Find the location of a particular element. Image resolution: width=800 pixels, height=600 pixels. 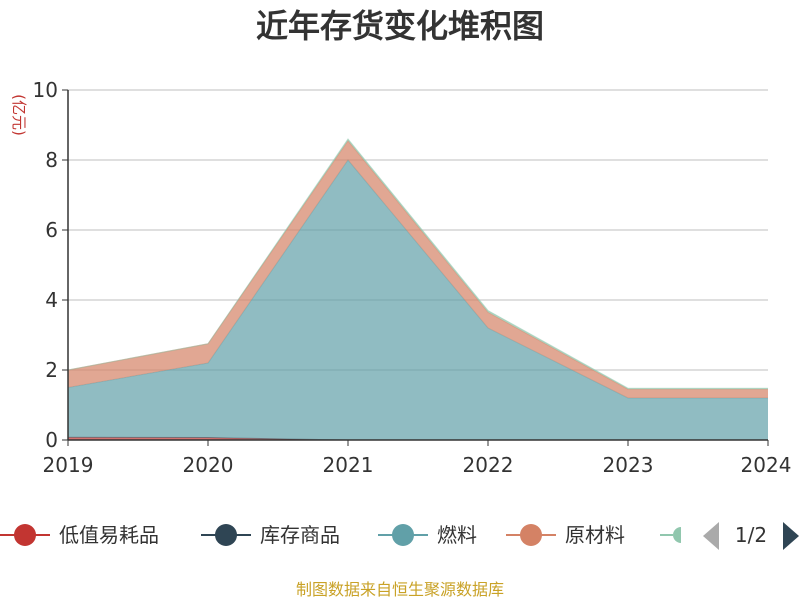

legend-label: 燃料 is located at coordinates (457, 535).